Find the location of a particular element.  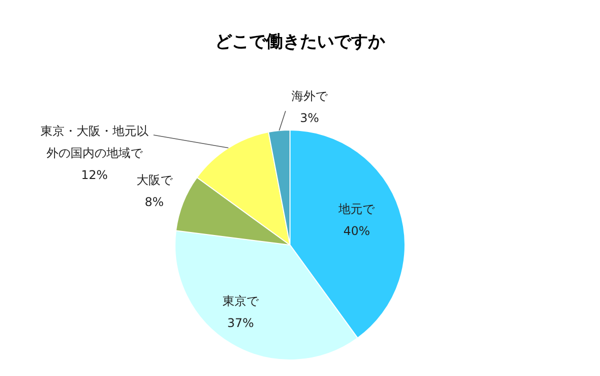

data-label: 40% is located at coordinates (357, 231).